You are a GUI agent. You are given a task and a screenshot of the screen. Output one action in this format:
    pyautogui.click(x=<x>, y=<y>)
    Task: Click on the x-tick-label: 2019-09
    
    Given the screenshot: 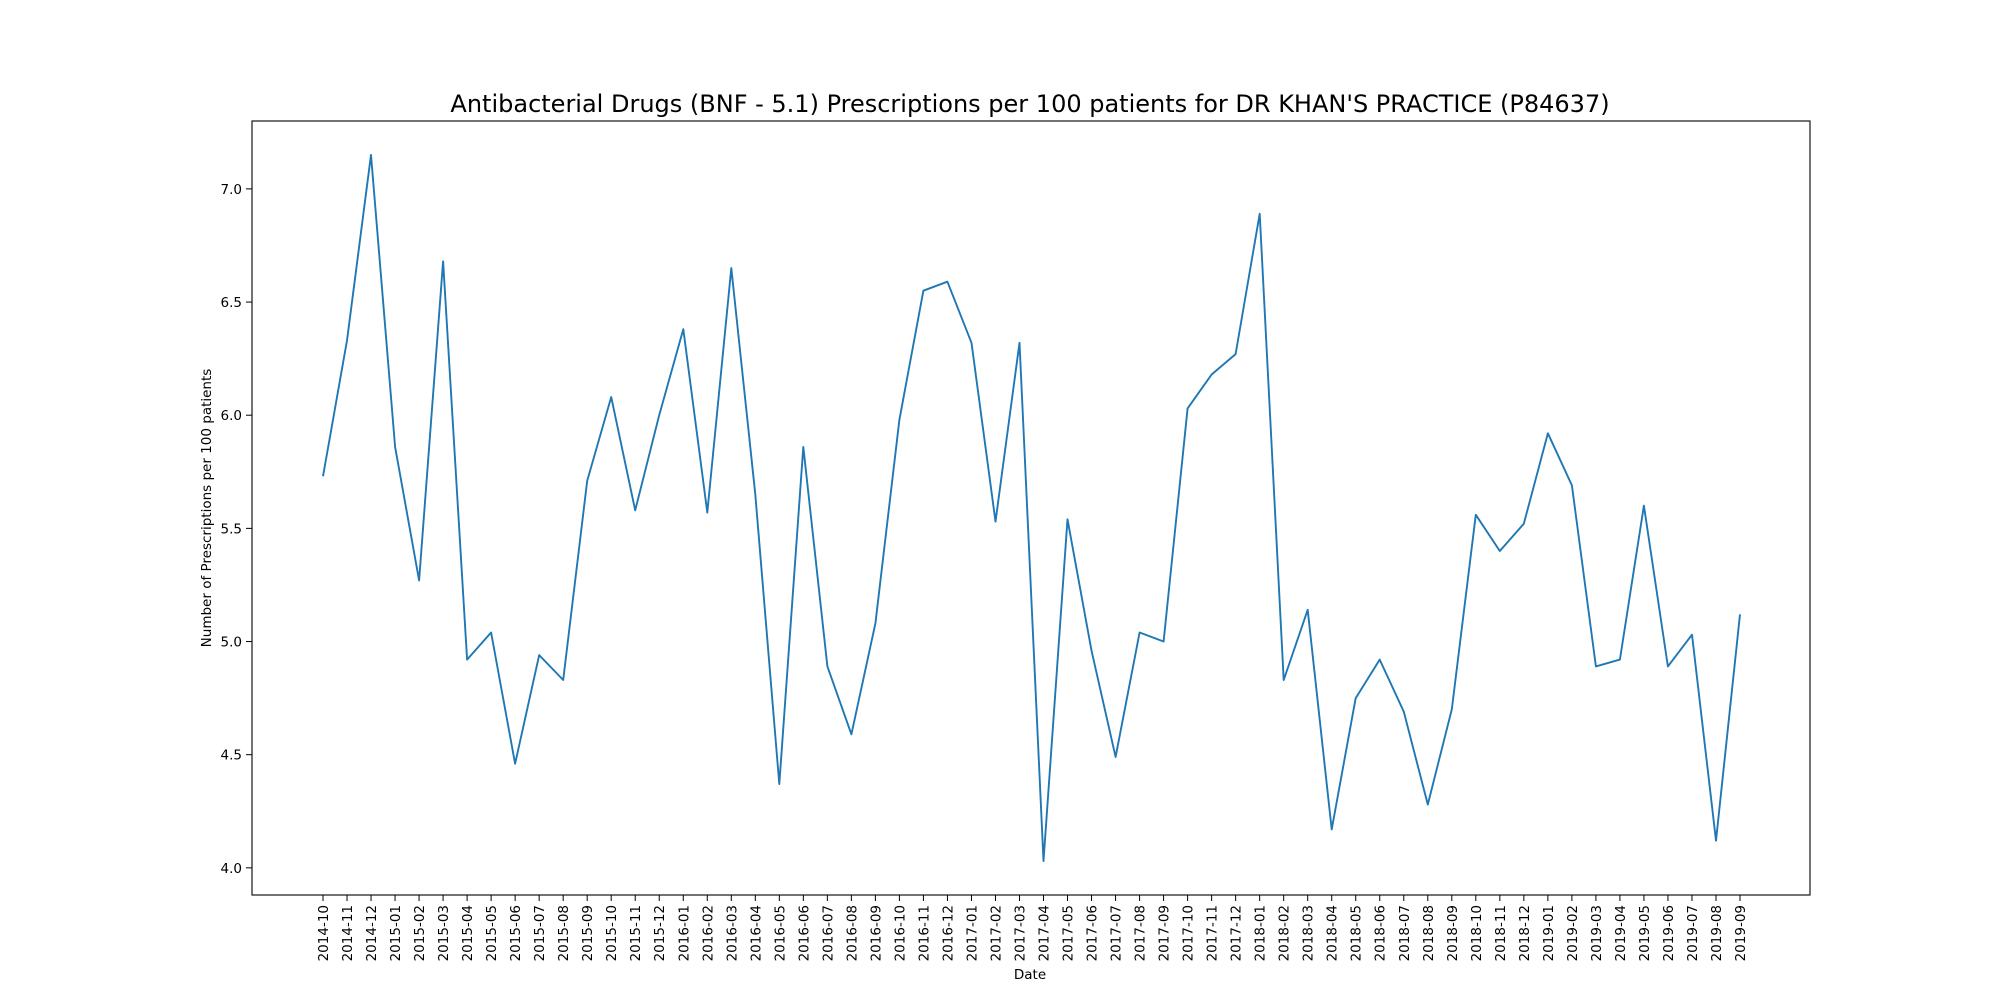 What is the action you would take?
    pyautogui.click(x=1741, y=933)
    